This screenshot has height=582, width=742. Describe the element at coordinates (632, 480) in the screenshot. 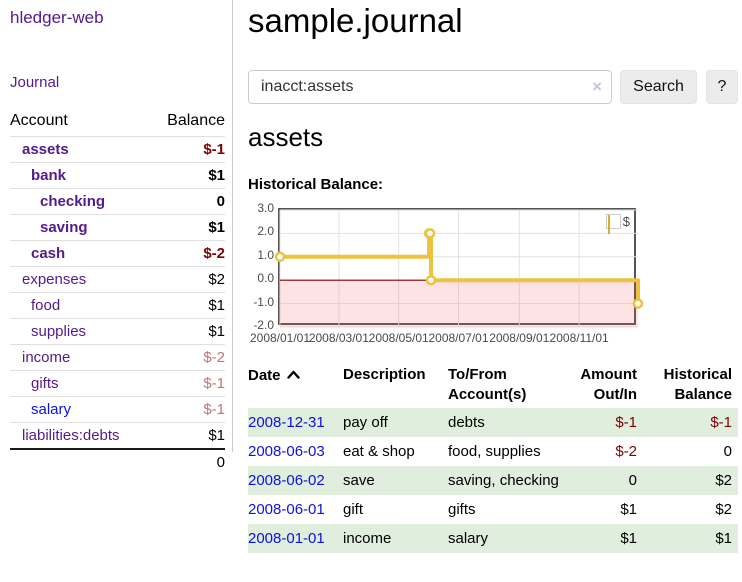

I see `transaction-amount: 0` at that location.